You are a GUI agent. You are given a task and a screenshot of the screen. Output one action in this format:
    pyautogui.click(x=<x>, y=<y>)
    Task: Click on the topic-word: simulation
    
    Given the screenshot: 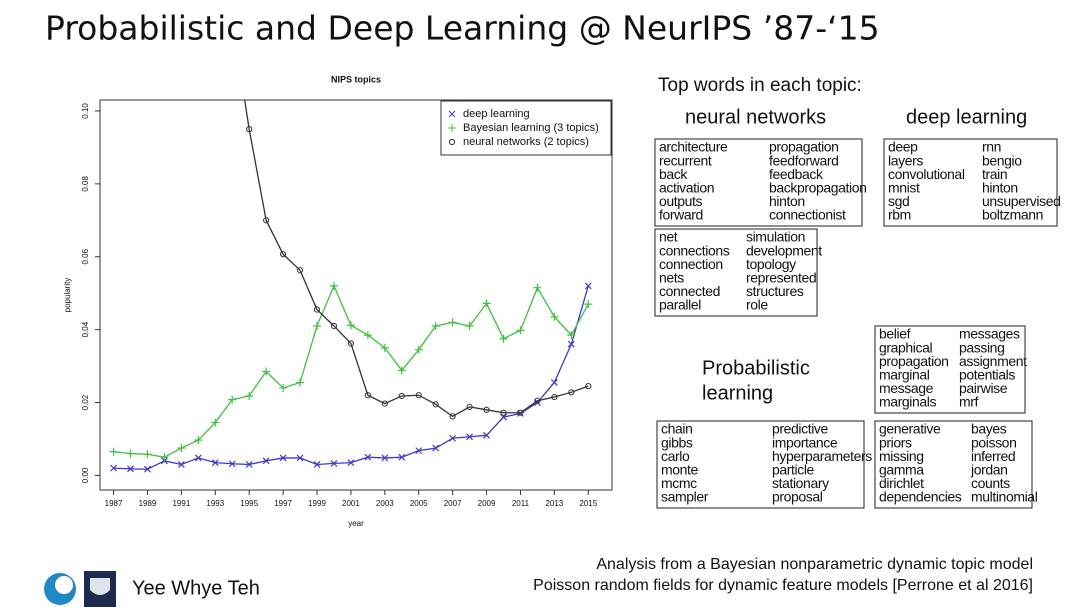 What is the action you would take?
    pyautogui.click(x=775, y=237)
    